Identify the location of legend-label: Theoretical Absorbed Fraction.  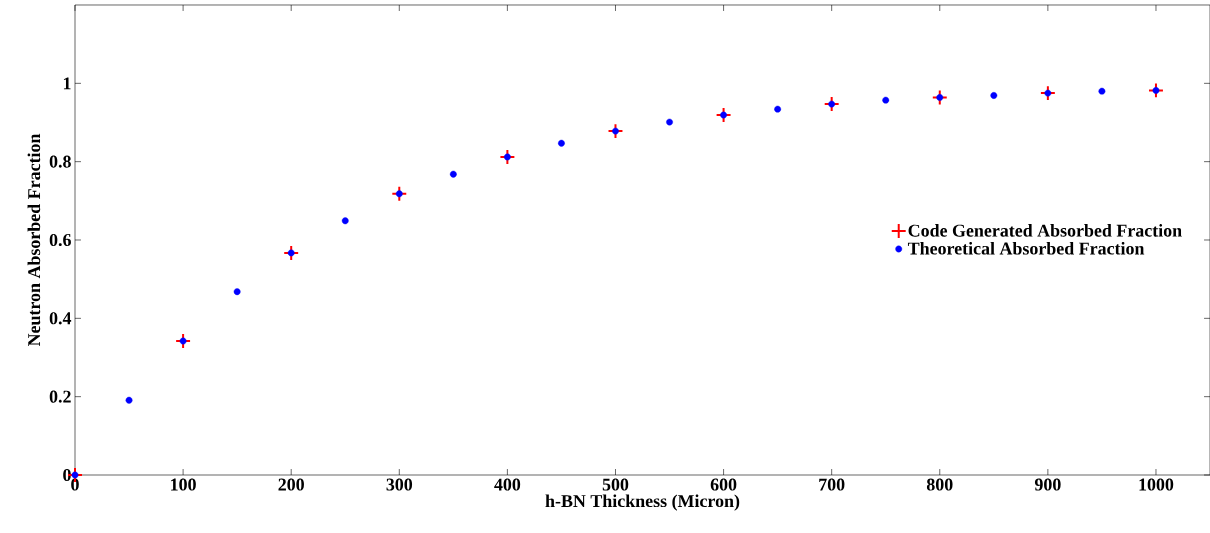
(1026, 248).